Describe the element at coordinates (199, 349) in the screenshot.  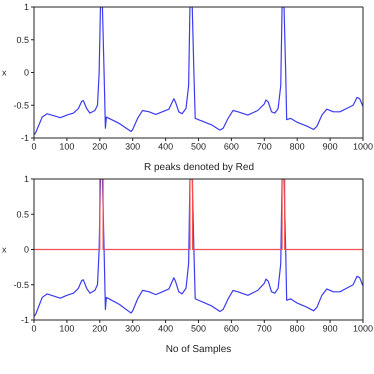
I see `x-axis-title: No of Samples` at that location.